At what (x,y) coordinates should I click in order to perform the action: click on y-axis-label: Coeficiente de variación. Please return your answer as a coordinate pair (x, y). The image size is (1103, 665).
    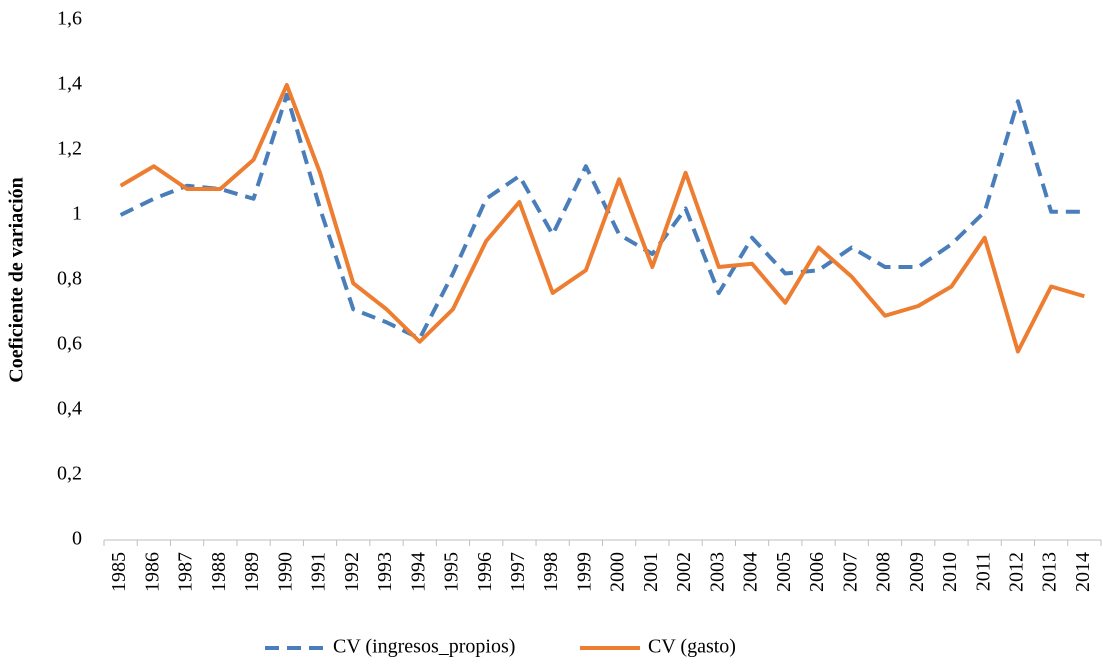
    Looking at the image, I should click on (17, 280).